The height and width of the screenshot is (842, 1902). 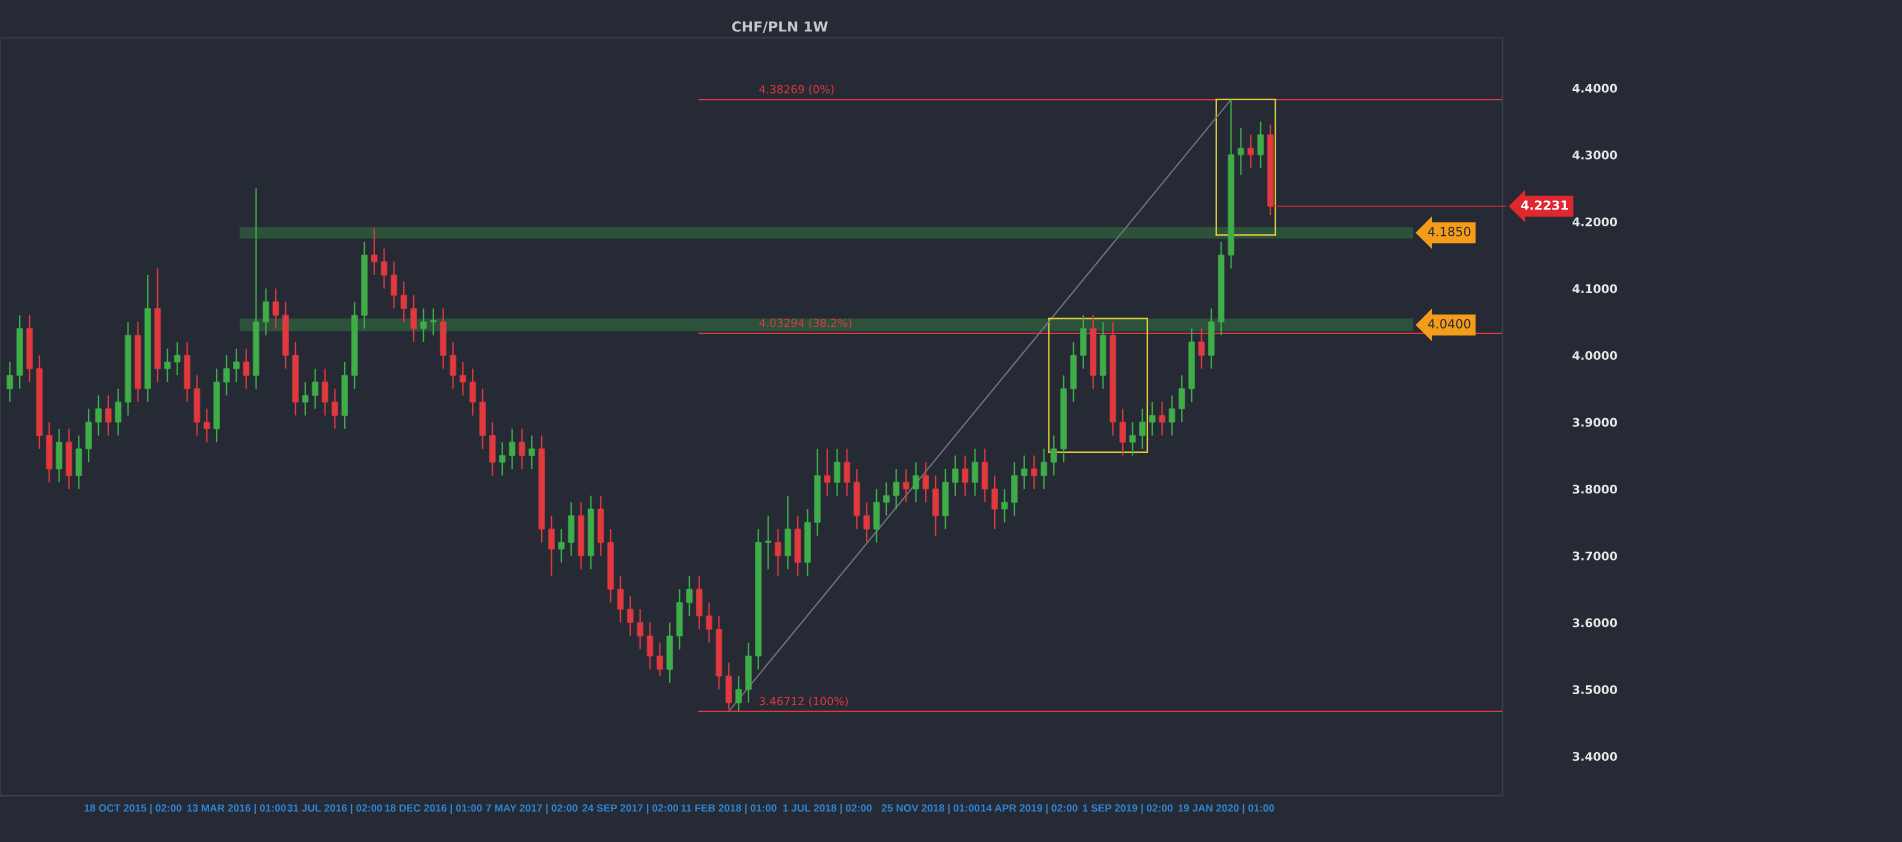 I want to click on annotation: 4.2231, so click(x=1544, y=205).